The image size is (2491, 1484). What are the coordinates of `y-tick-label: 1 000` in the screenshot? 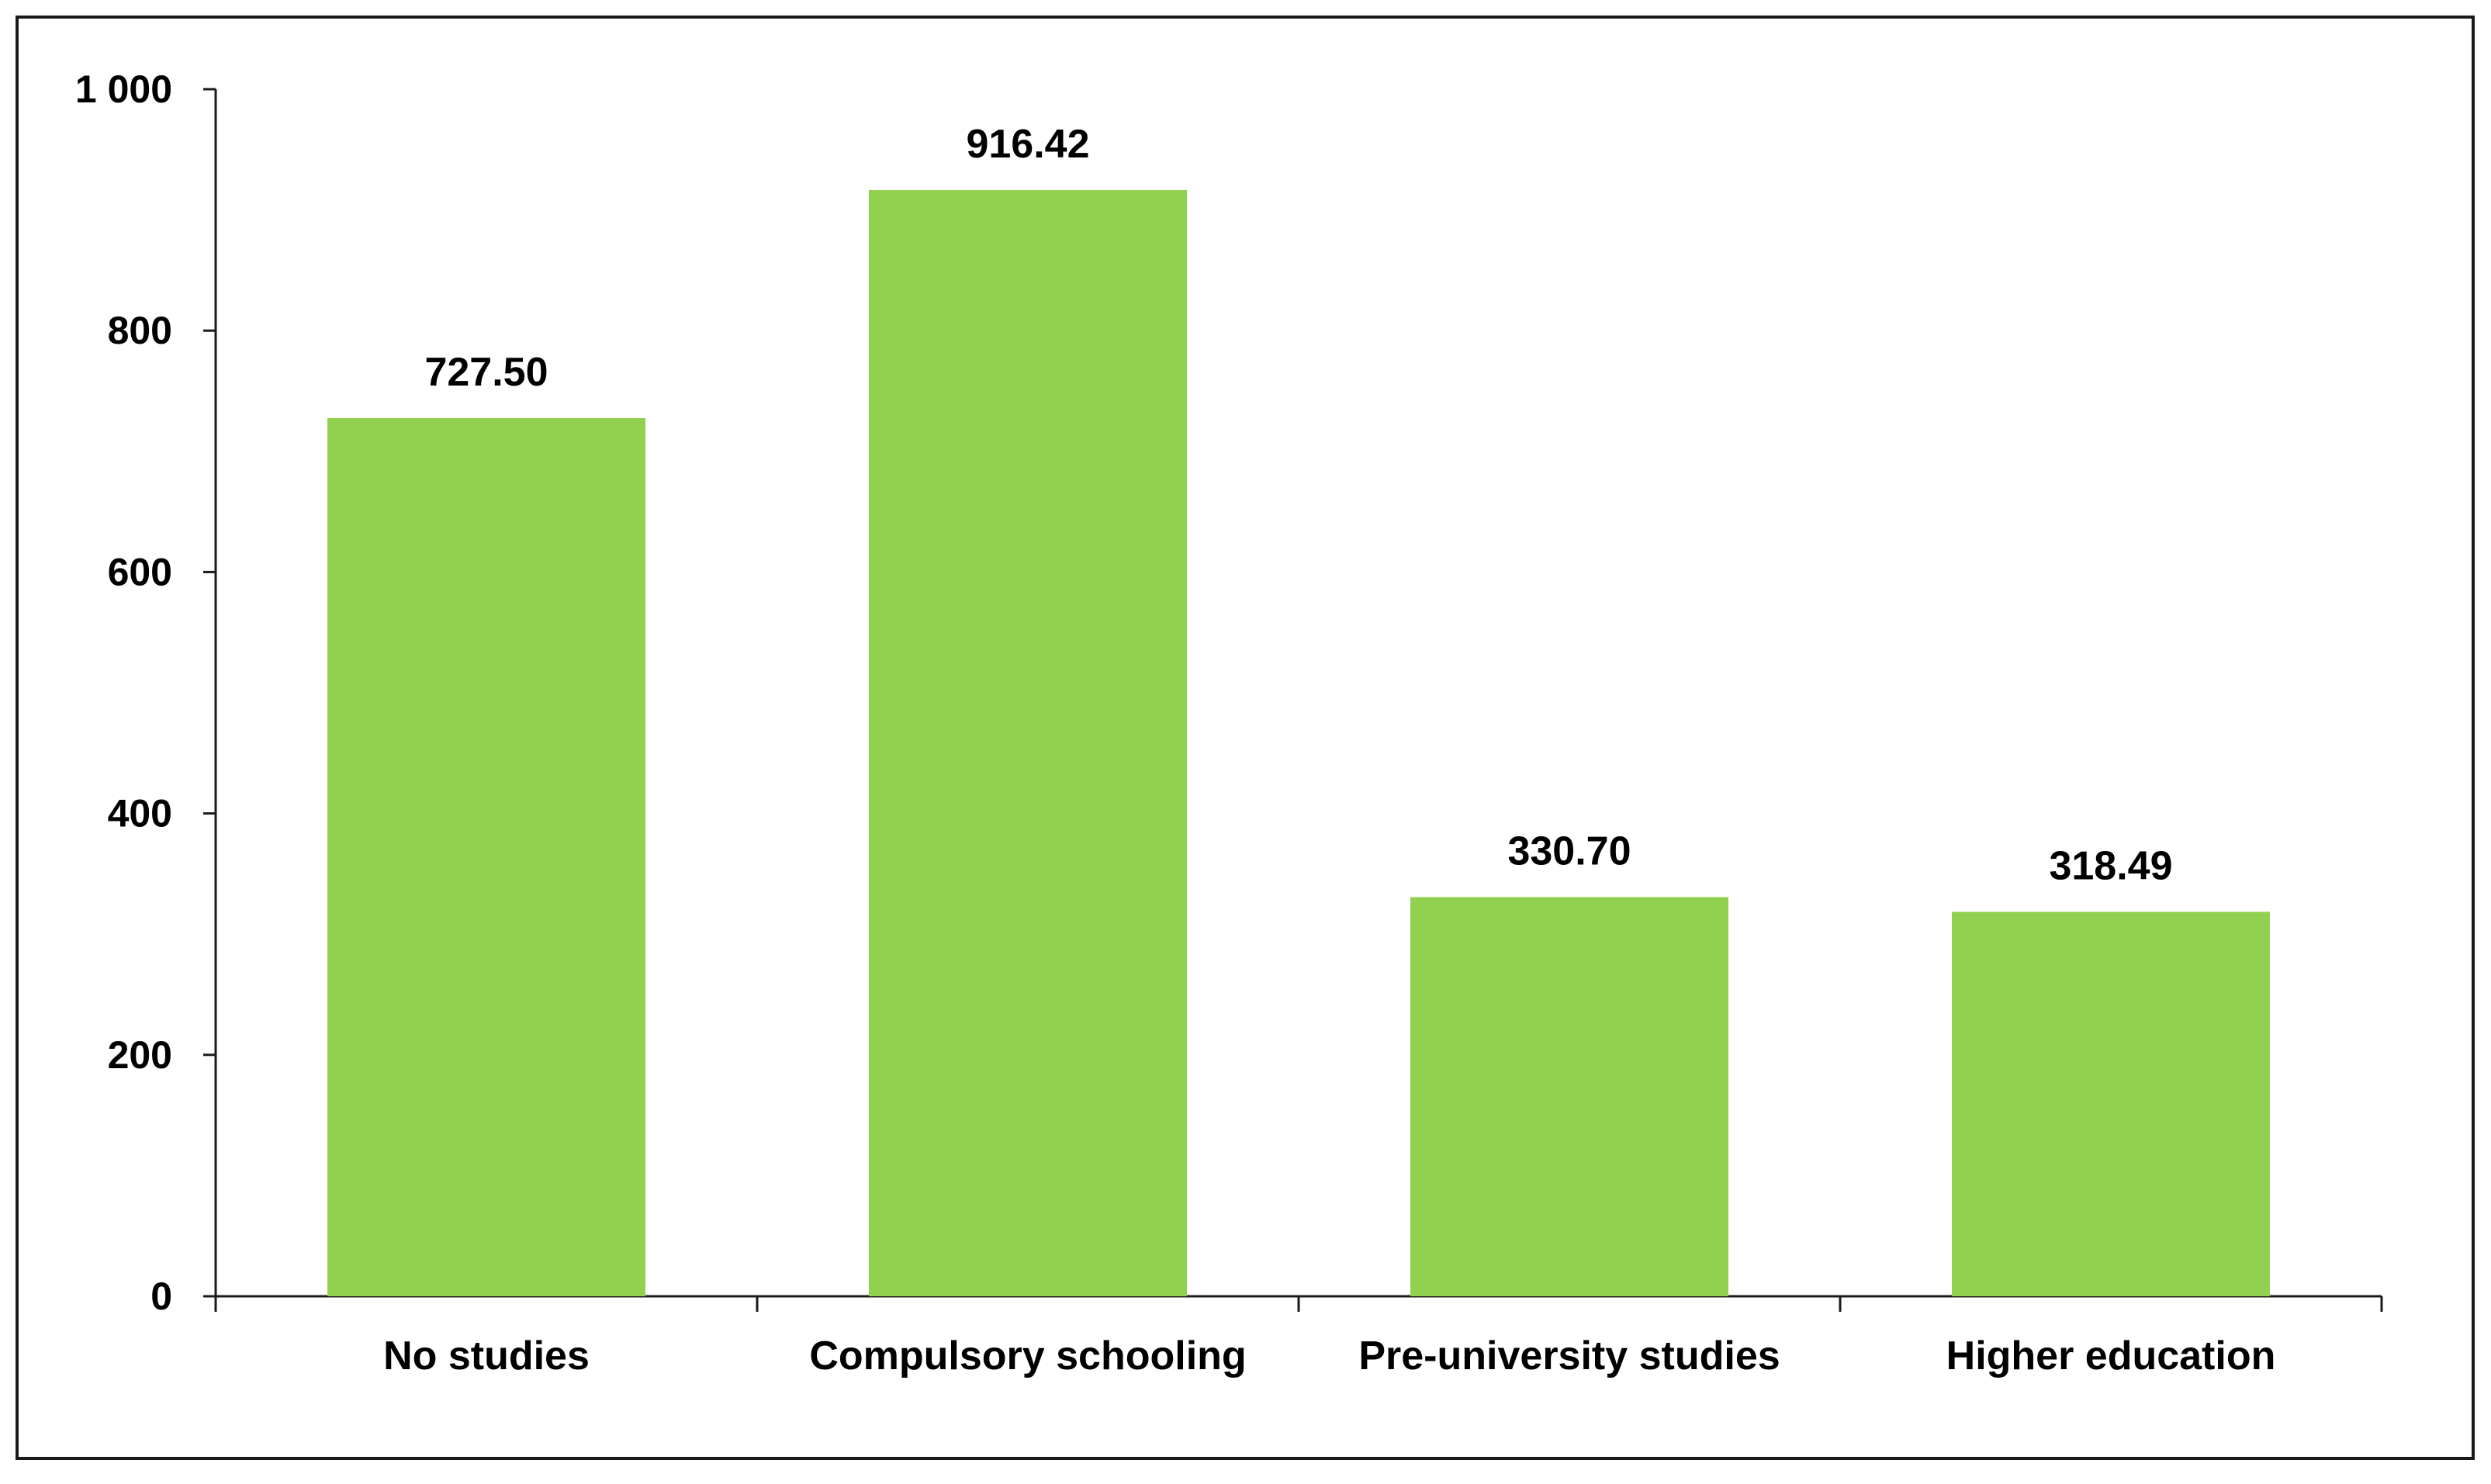 It's located at (123, 89).